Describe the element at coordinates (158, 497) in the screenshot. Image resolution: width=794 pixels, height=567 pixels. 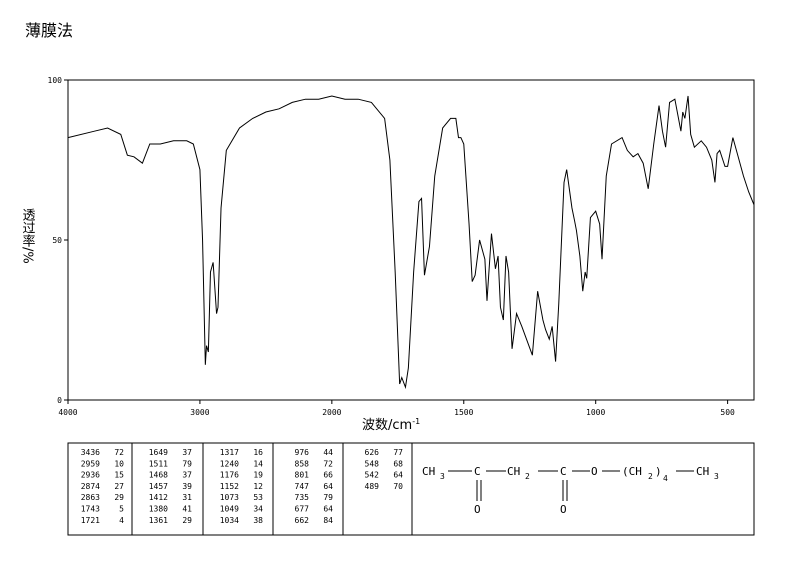
I see `peak-wavenumber: 1412` at that location.